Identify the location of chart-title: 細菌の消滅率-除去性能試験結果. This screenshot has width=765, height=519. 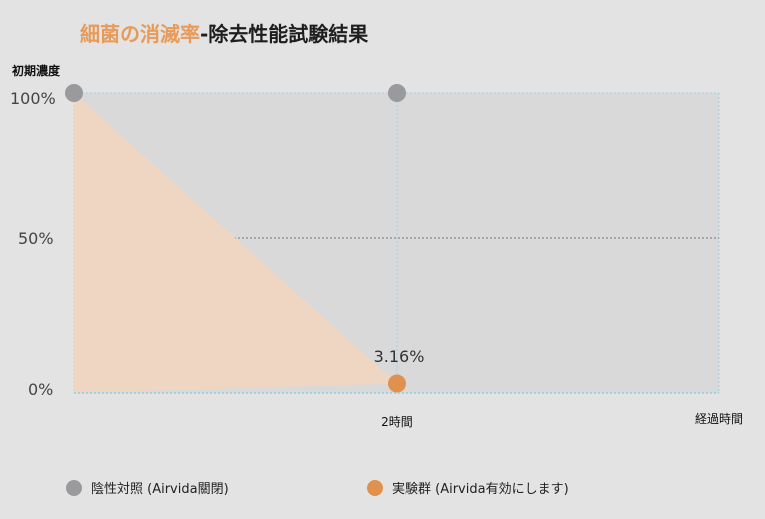
(224, 32).